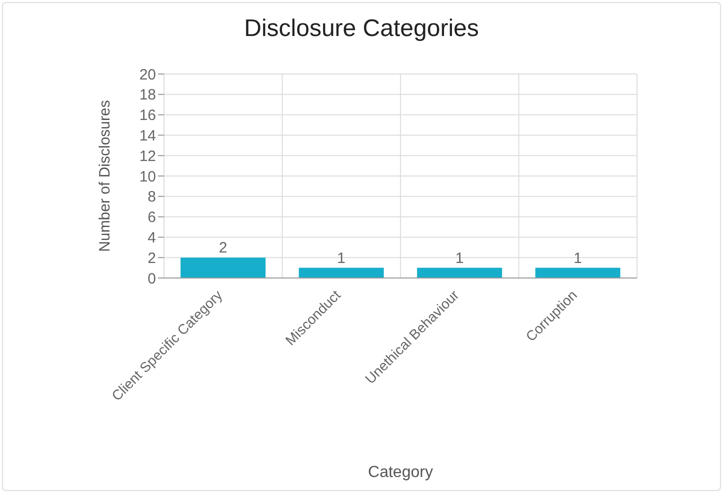  Describe the element at coordinates (147, 75) in the screenshot. I see `y-tick-label: 20` at that location.